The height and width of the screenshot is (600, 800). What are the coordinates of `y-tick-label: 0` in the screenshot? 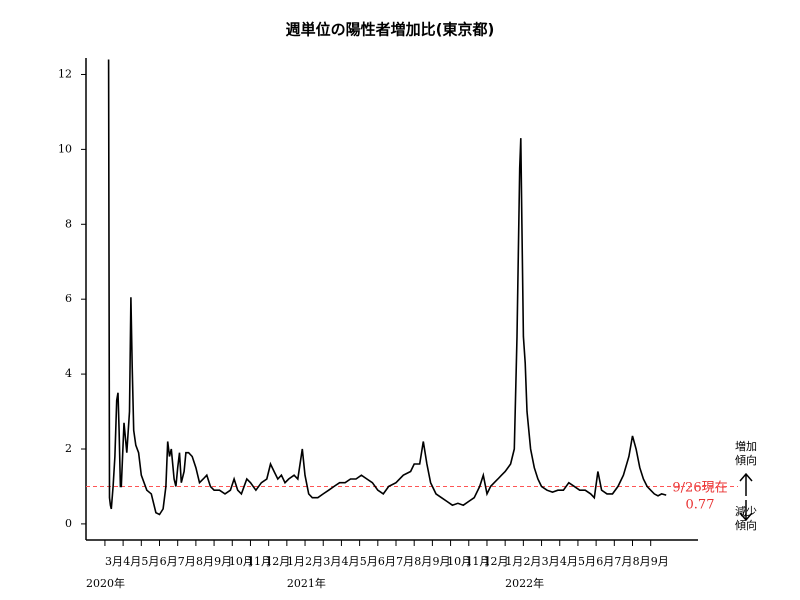 It's located at (68, 523).